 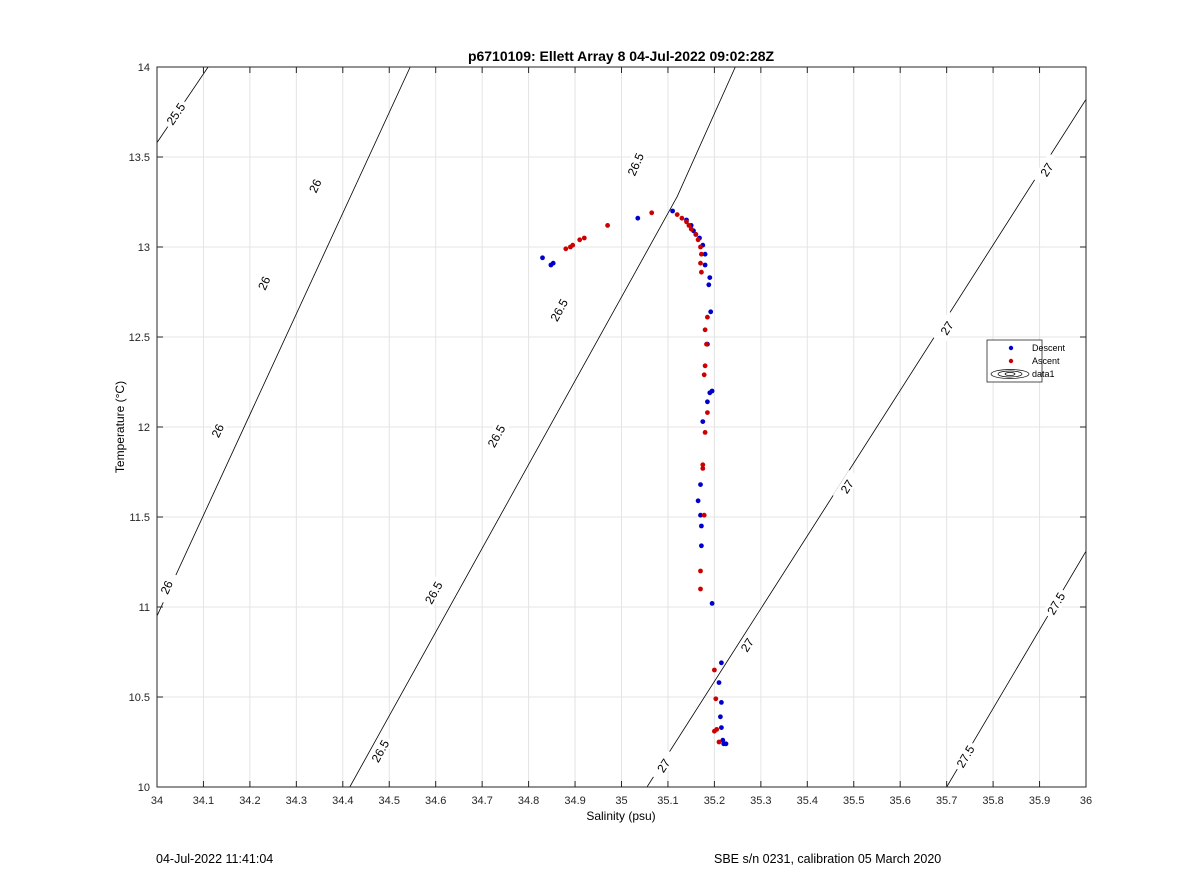 What do you see at coordinates (1010, 374) in the screenshot?
I see `legend-contour-icon` at bounding box center [1010, 374].